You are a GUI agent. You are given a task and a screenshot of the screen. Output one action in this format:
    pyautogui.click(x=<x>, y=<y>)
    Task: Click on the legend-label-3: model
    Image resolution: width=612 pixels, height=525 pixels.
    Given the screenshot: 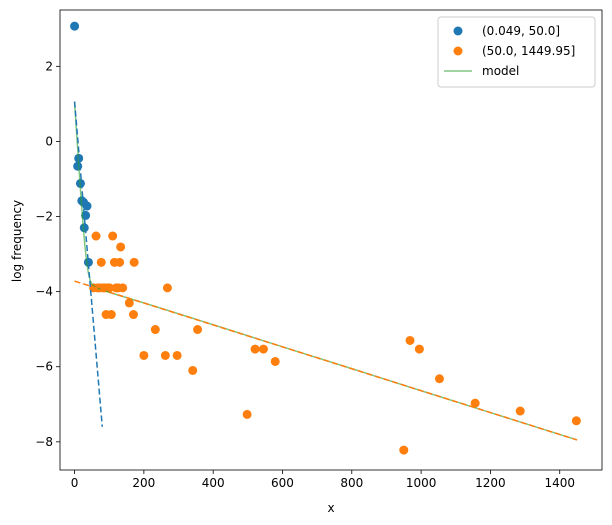 What is the action you would take?
    pyautogui.click(x=500, y=71)
    